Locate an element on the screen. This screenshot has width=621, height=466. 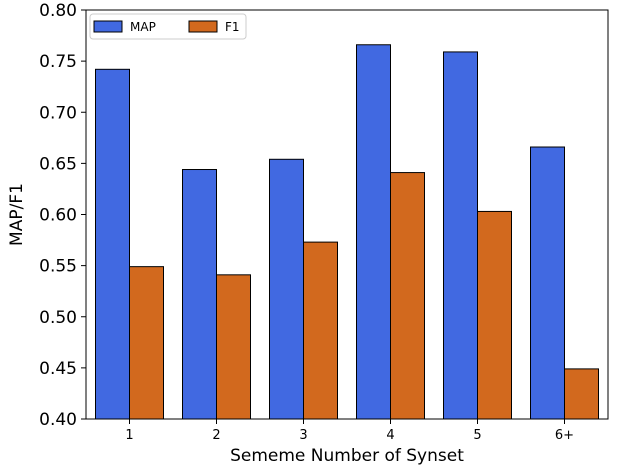
legend: MAP F1 is located at coordinates (168, 26).